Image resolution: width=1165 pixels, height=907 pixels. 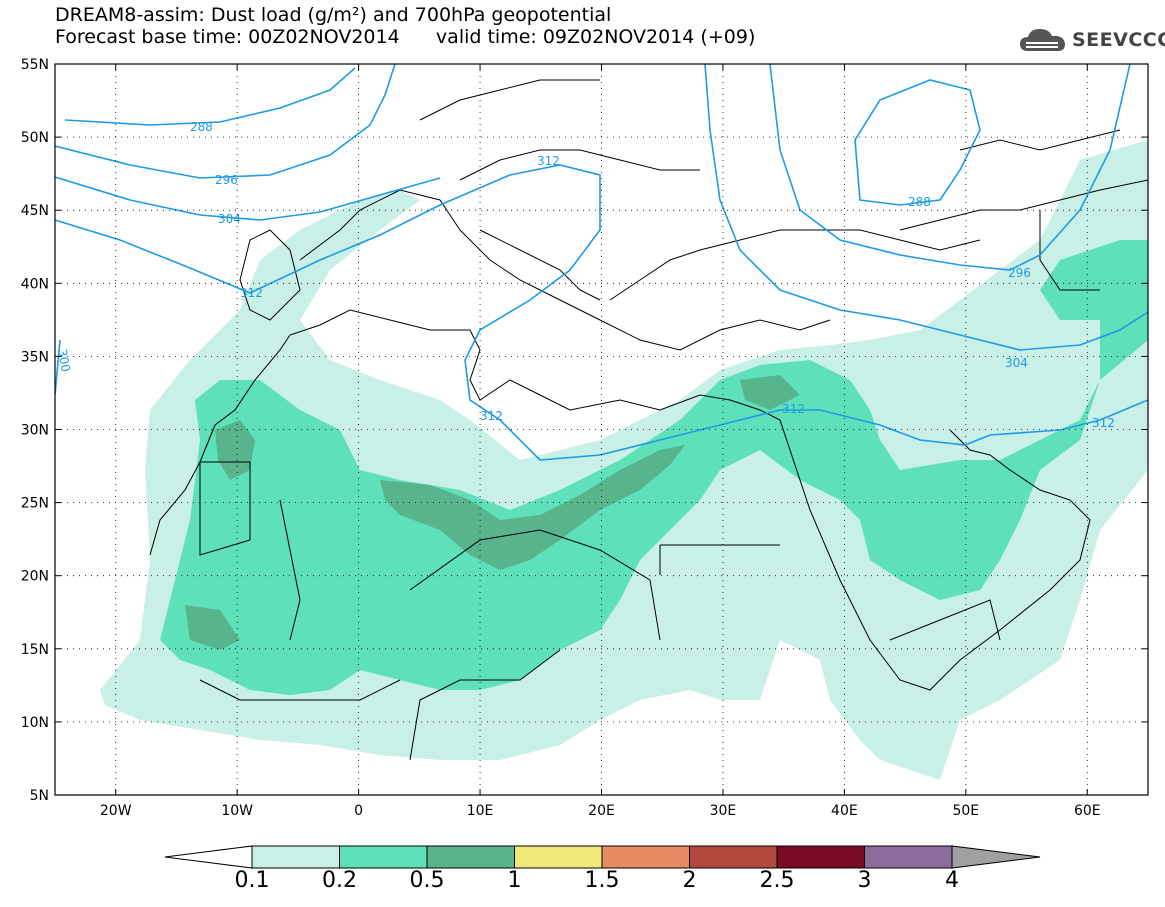 I want to click on lat-tick-label: 15N, so click(x=35, y=650).